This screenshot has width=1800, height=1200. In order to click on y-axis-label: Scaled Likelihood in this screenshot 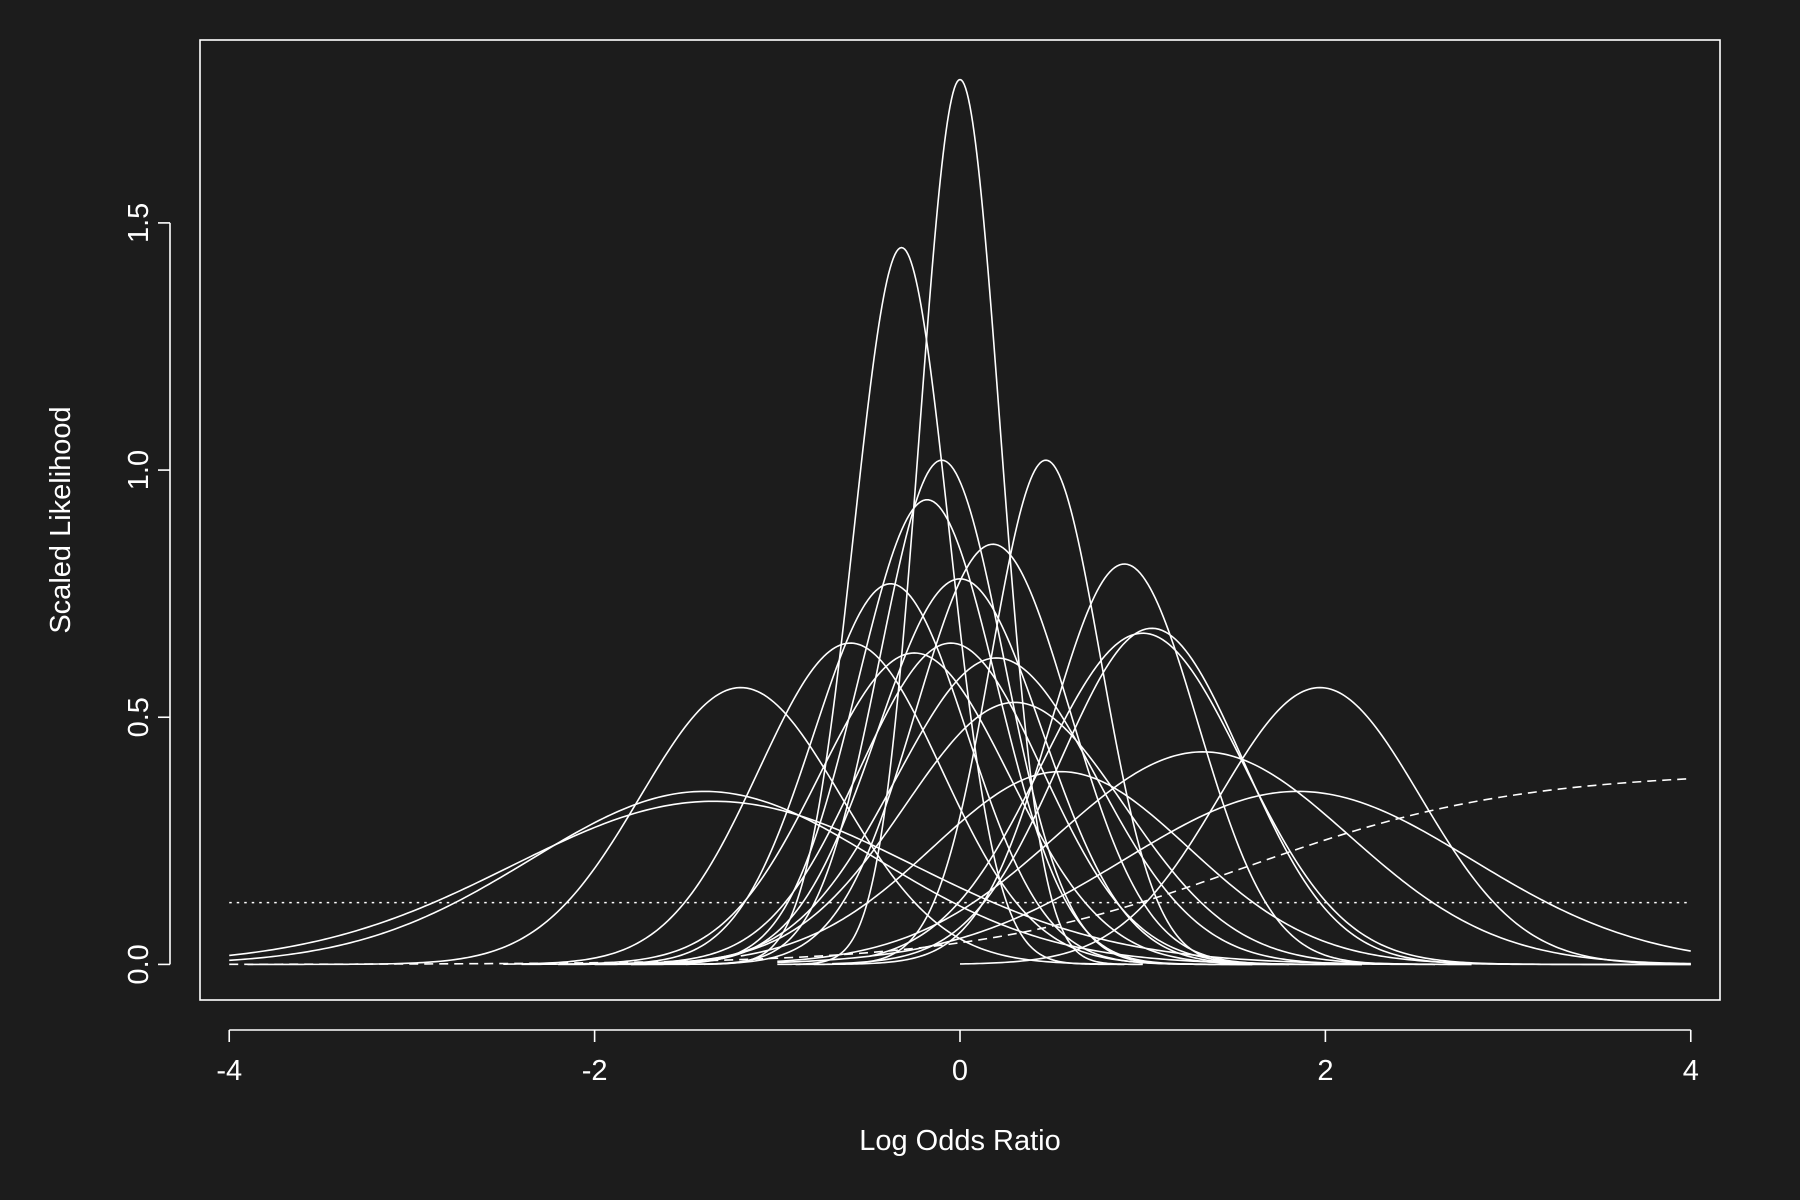, I will do `click(61, 519)`.